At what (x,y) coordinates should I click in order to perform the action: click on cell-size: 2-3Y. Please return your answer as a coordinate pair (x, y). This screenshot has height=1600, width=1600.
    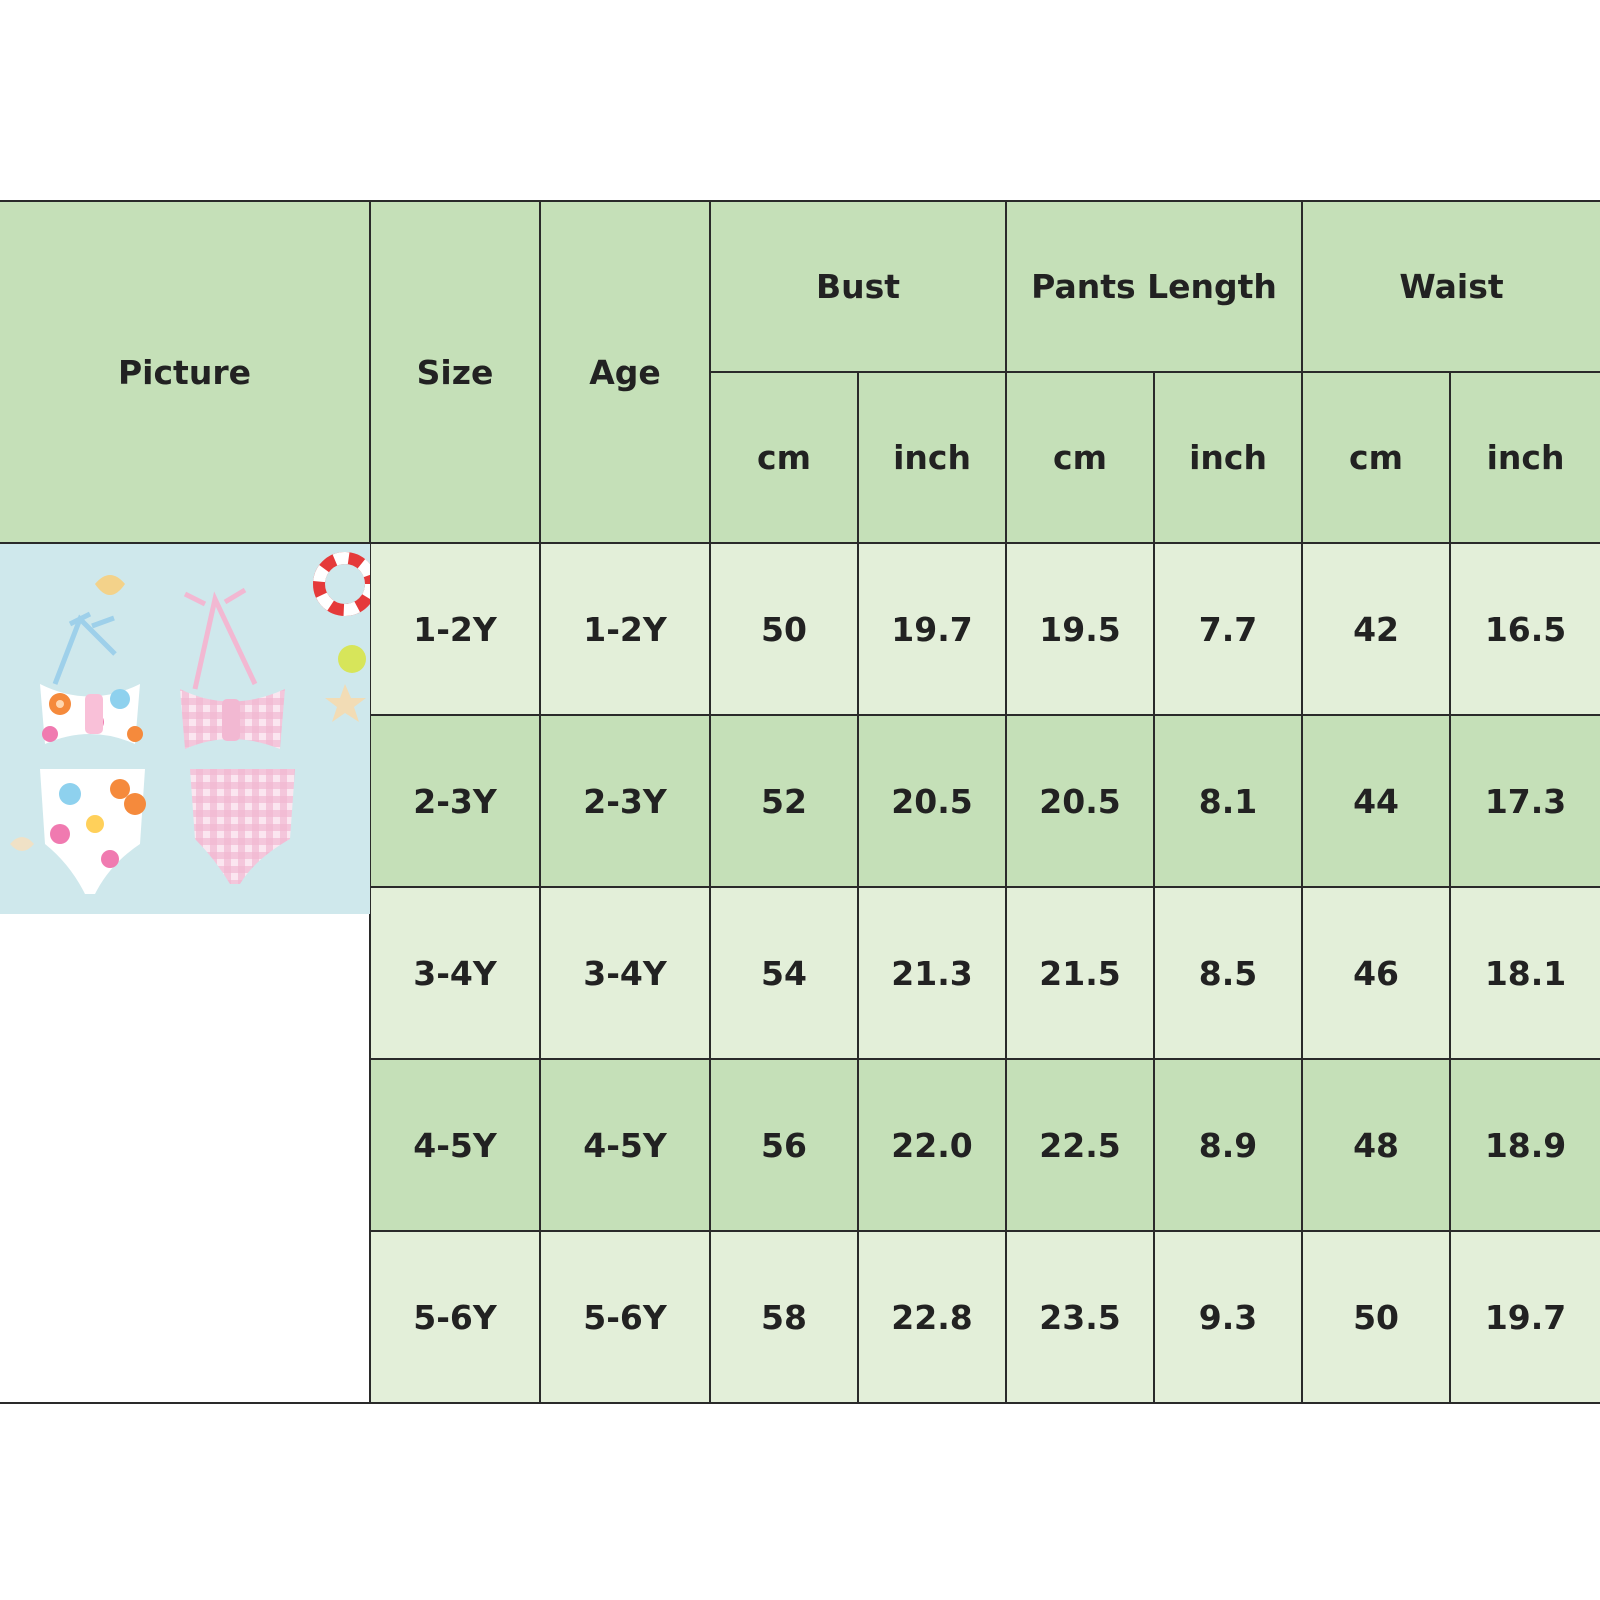
    Looking at the image, I should click on (455, 801).